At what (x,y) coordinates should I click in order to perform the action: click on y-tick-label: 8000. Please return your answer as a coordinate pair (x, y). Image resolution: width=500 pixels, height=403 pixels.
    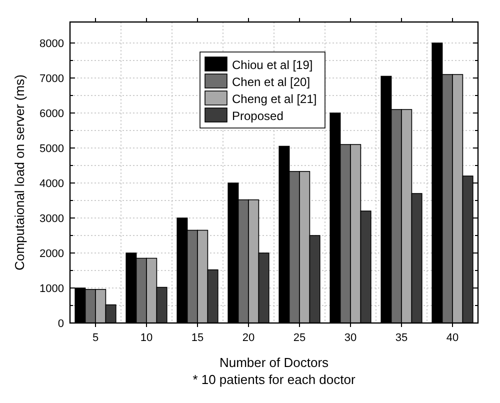
    Looking at the image, I should click on (52, 44).